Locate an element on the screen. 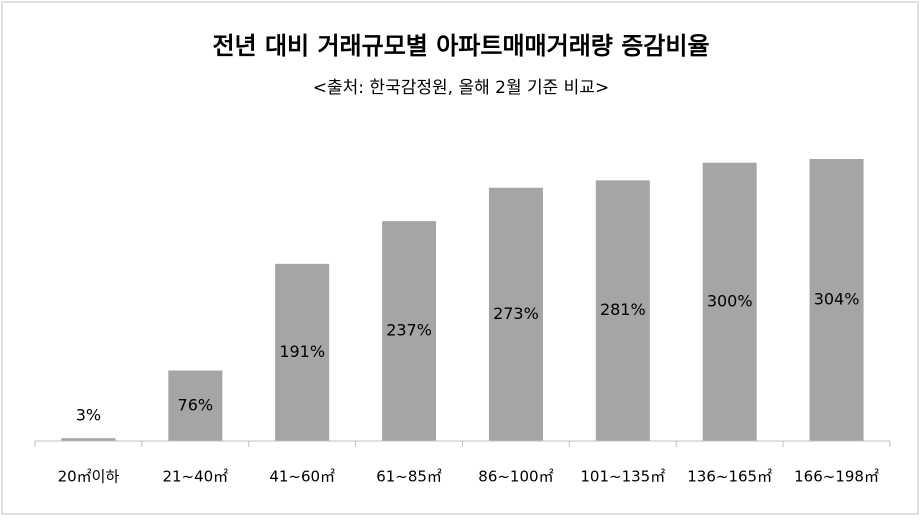 Image resolution: width=923 pixels, height=520 pixels. chart-subtitle: <출처: 한국감정원, 올해 2월 기준 비교> is located at coordinates (461, 88).